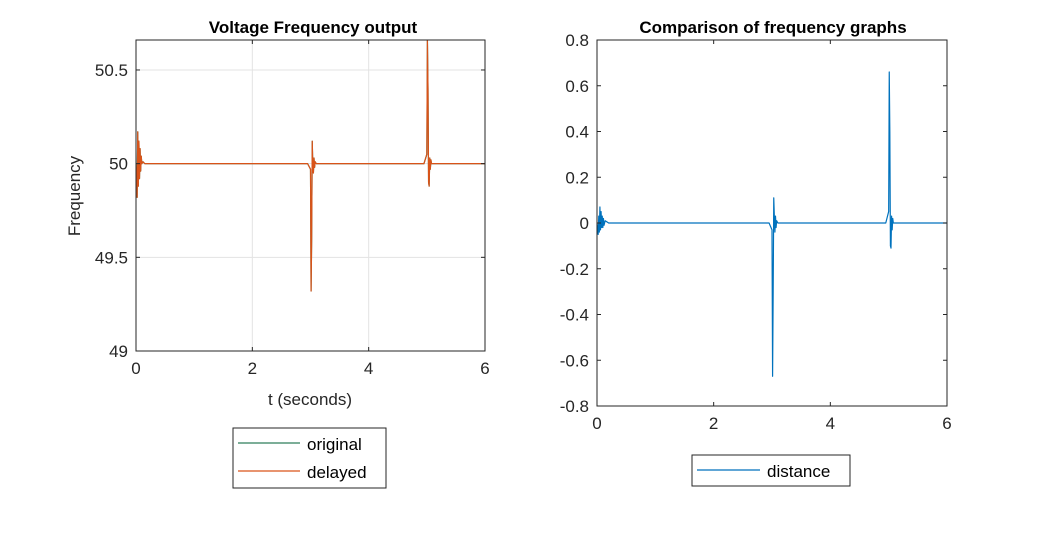 The width and height of the screenshot is (1047, 552). Describe the element at coordinates (577, 132) in the screenshot. I see `y-tick-label: 0.4` at that location.